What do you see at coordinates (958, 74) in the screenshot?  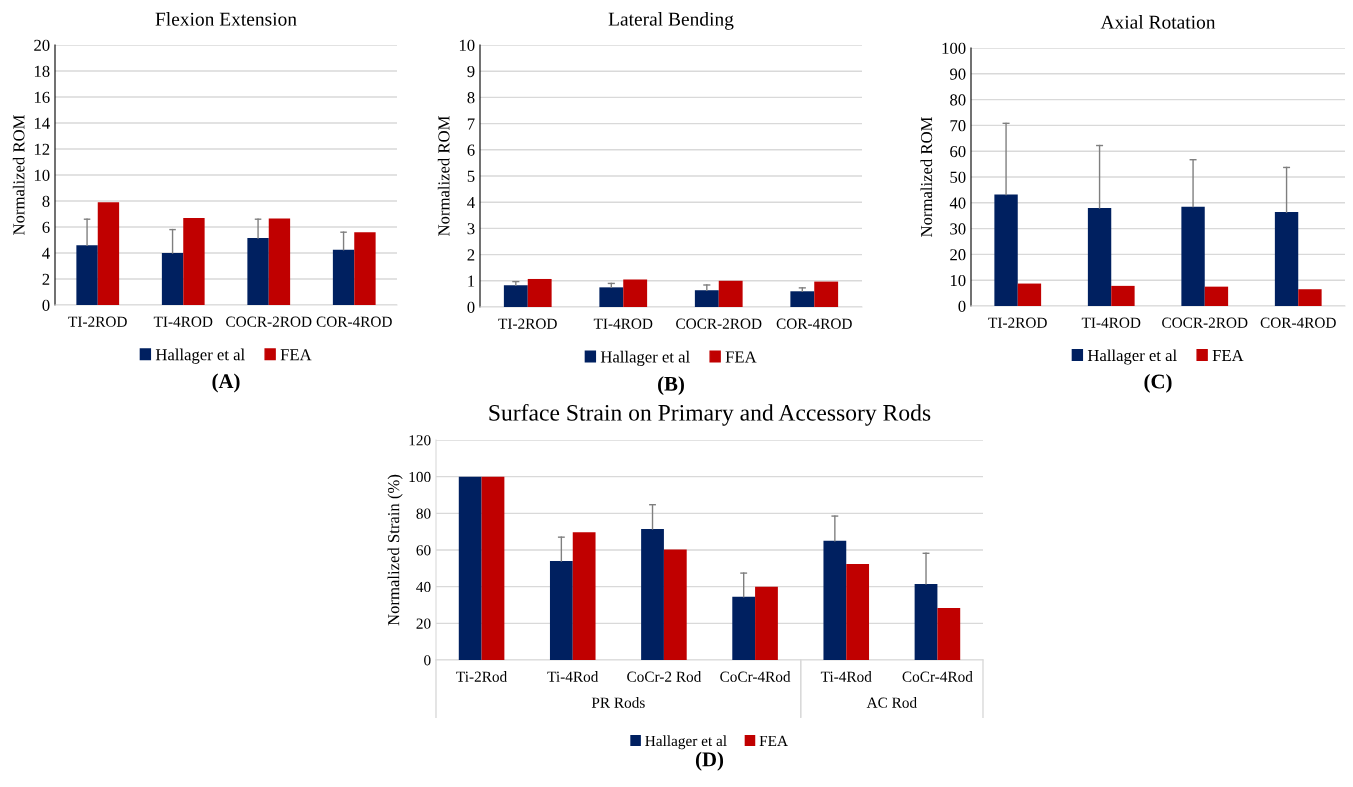 I see `y-tick-label: 90` at bounding box center [958, 74].